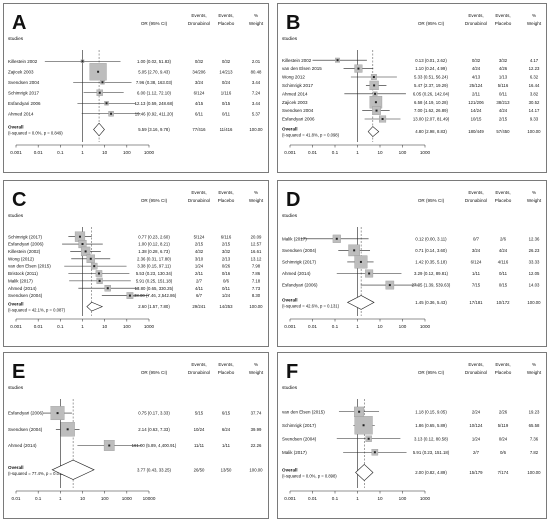  Describe the element at coordinates (294, 452) in the screenshot. I see `study-name: Malik (2017)` at that location.